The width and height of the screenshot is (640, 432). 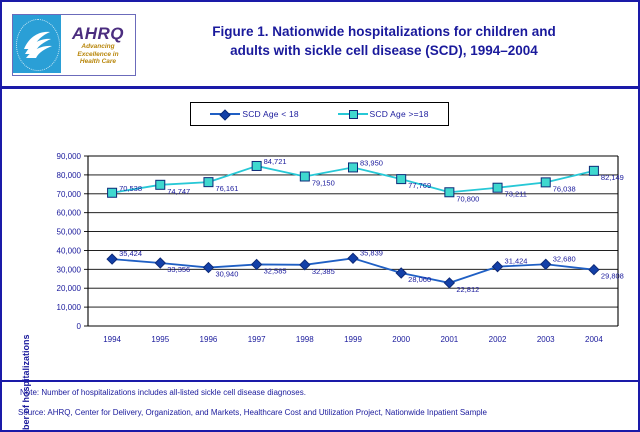 What do you see at coordinates (98, 34) in the screenshot?
I see `ahrq-wordmark: AHRQ` at bounding box center [98, 34].